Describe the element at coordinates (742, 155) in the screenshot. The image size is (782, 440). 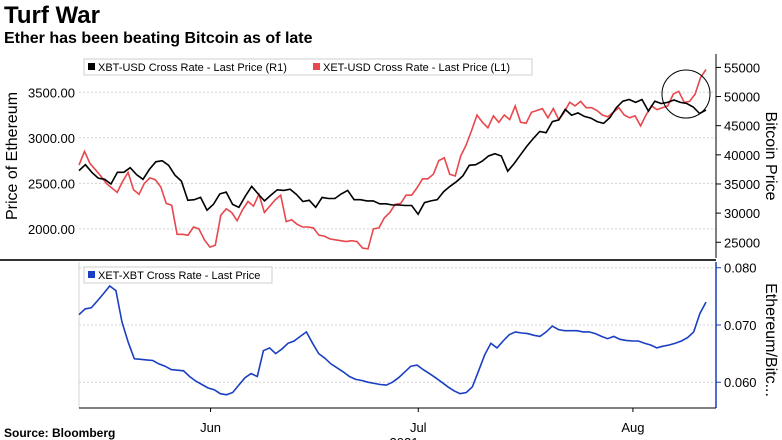
I see `right-tick-label: 40000` at that location.